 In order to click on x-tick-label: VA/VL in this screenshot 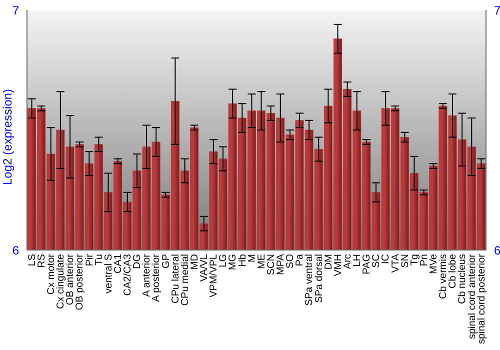, I will do `click(204, 268)`.